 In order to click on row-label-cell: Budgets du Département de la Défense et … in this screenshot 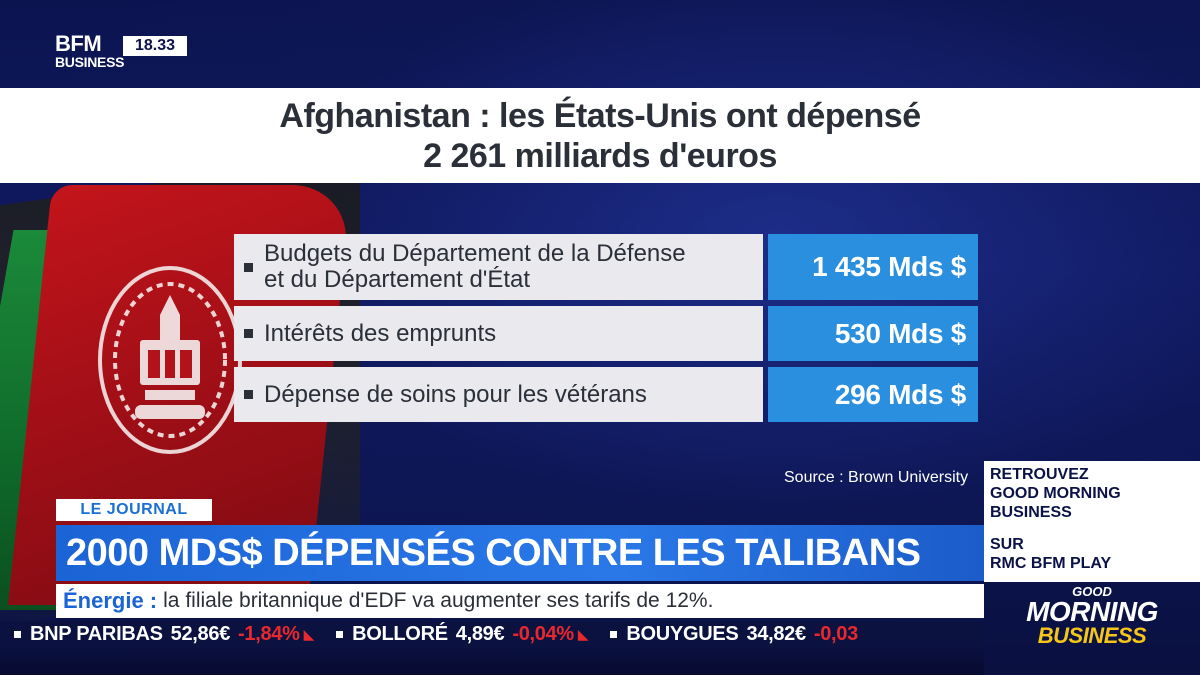, I will do `click(498, 267)`.